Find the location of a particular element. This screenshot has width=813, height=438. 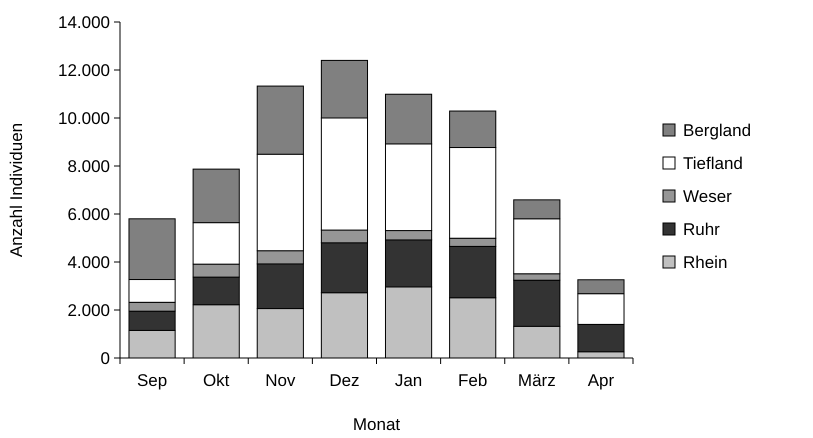

x-axis-title: Monat is located at coordinates (376, 424).